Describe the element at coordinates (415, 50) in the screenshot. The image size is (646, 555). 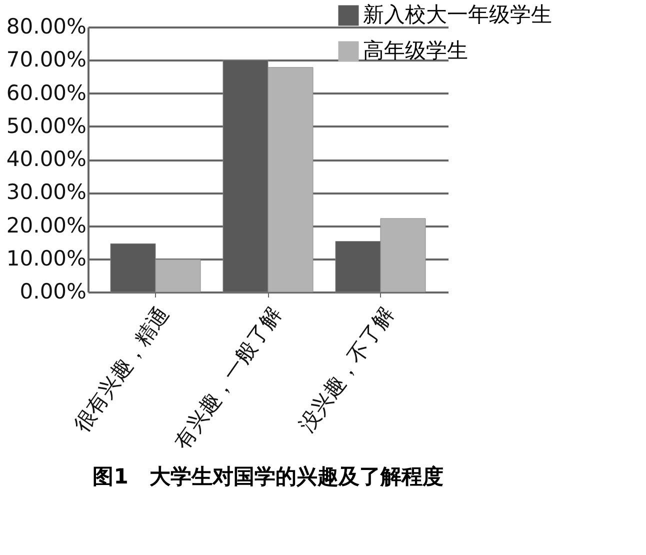
I see `legend-label: 高年级学生` at that location.